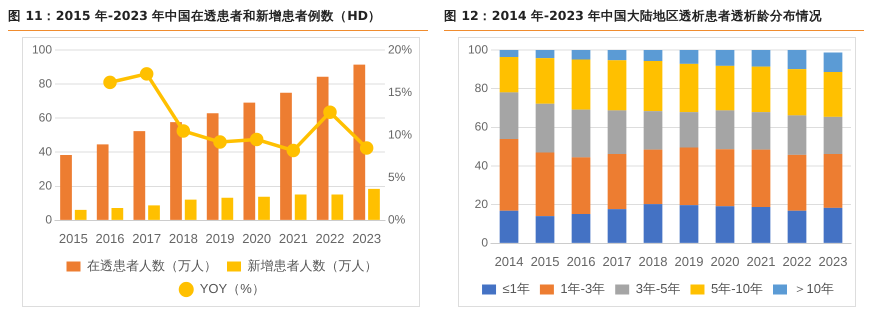 Image resolution: width=872 pixels, height=327 pixels. I want to click on y2-tick-label: 20%, so click(400, 49).